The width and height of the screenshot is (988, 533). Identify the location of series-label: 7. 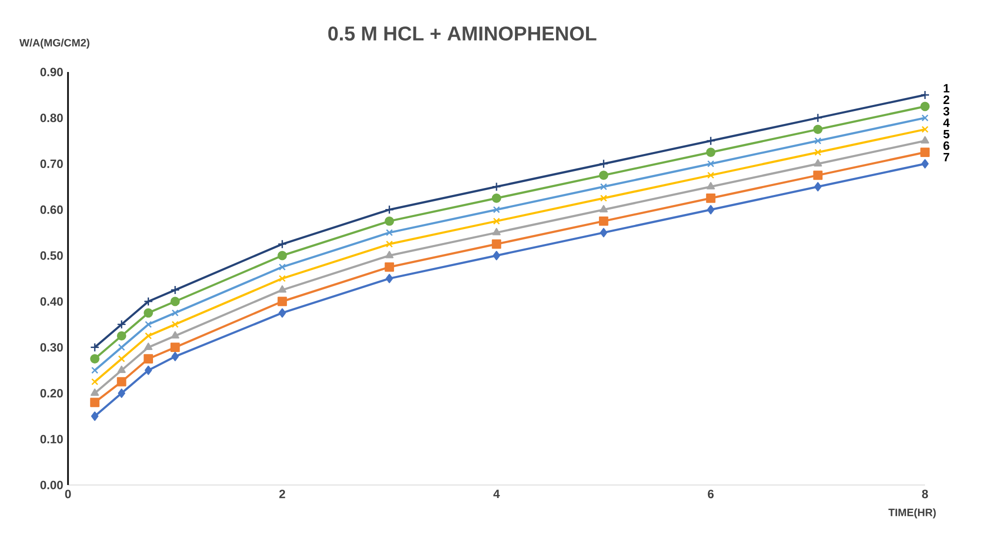
(947, 157).